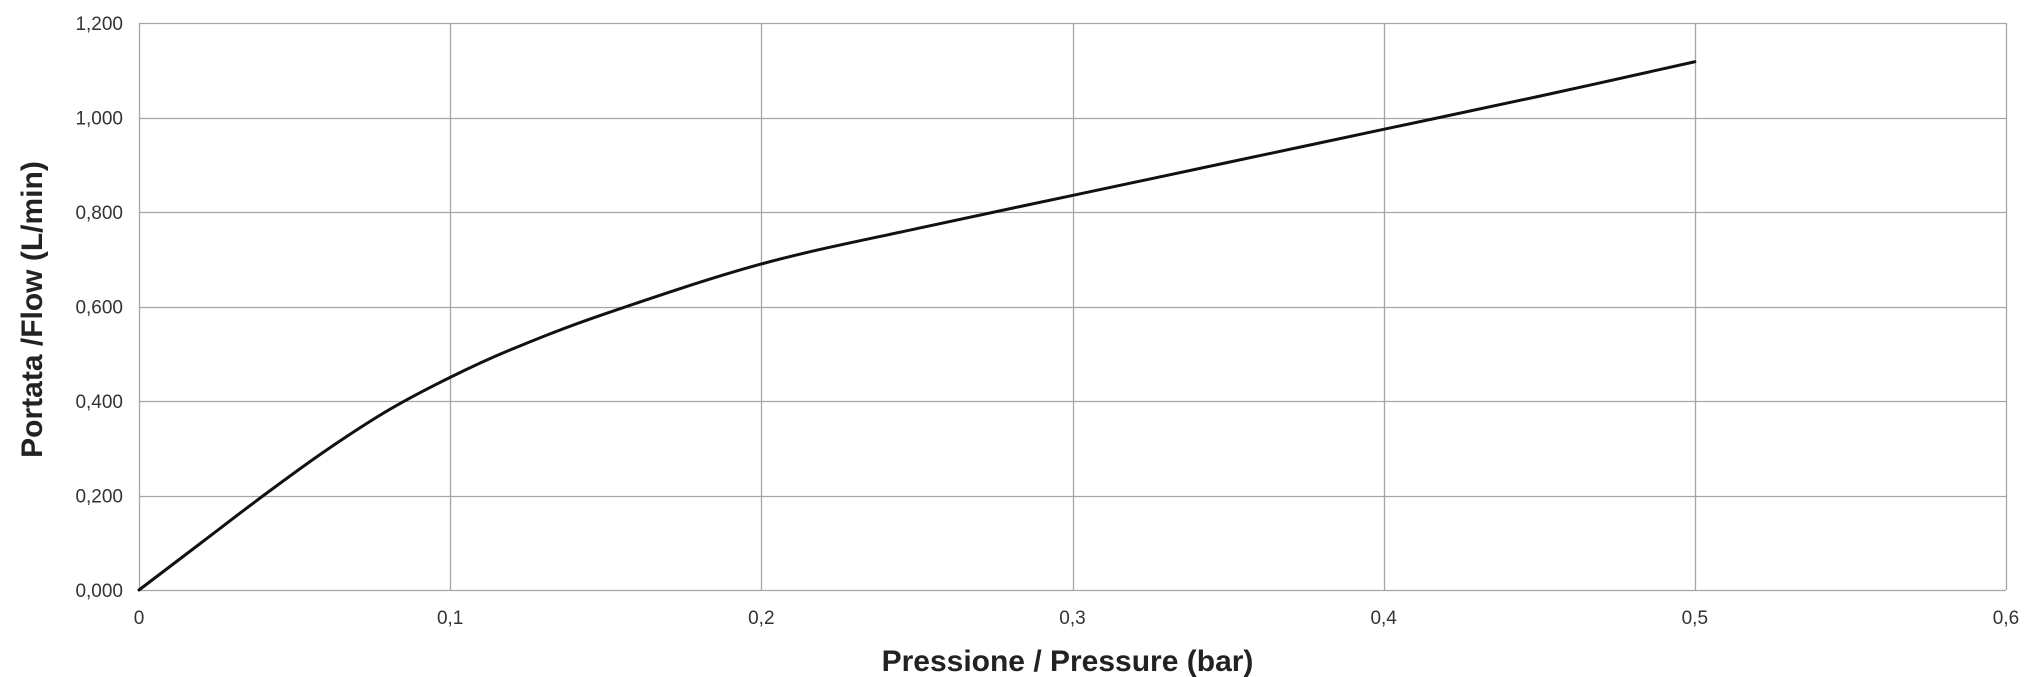 The height and width of the screenshot is (677, 2026). Describe the element at coordinates (2006, 618) in the screenshot. I see `x-tick-label: 0,6` at that location.